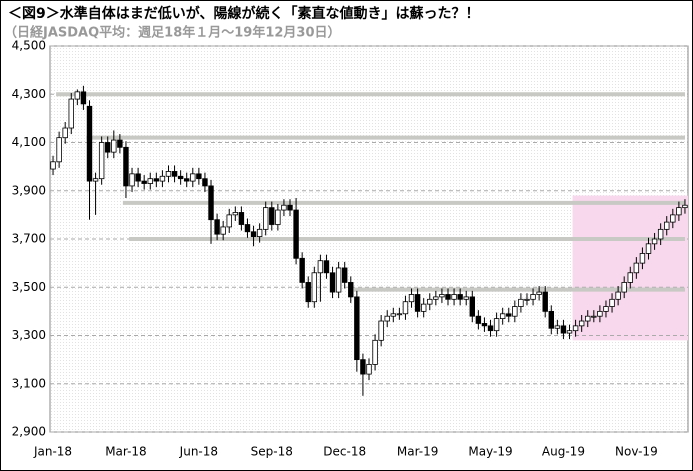 This screenshot has height=471, width=693. What do you see at coordinates (29, 383) in the screenshot?
I see `y-tick-label: 3,100` at bounding box center [29, 383].